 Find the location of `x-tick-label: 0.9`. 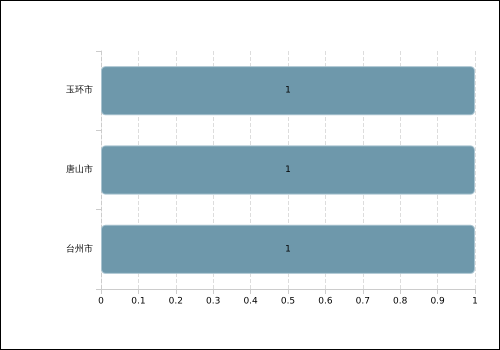

x-tick-label: 0.9 is located at coordinates (438, 301).